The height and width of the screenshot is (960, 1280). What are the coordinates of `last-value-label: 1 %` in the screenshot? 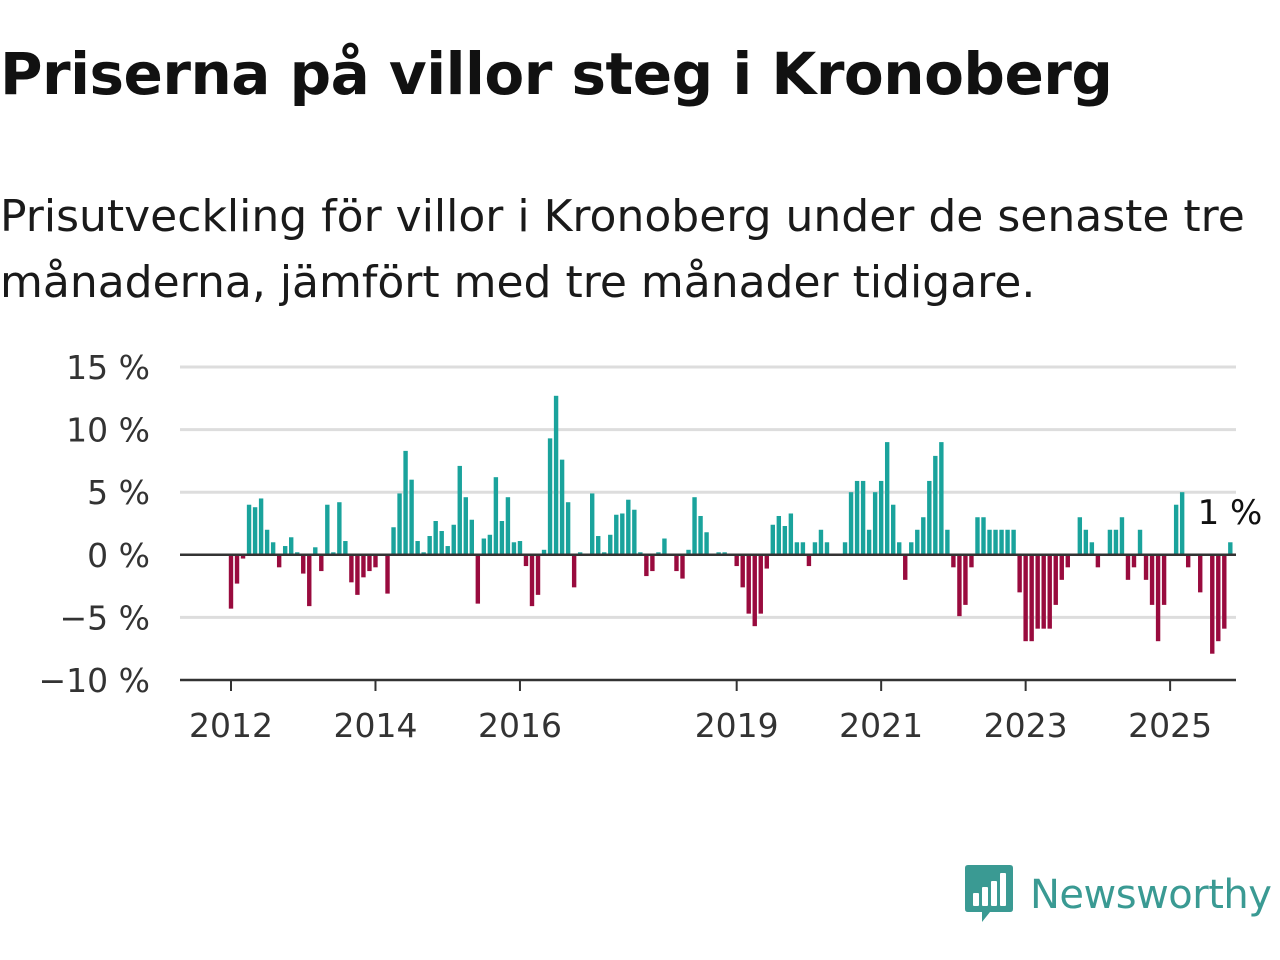 It's located at (1230, 513).